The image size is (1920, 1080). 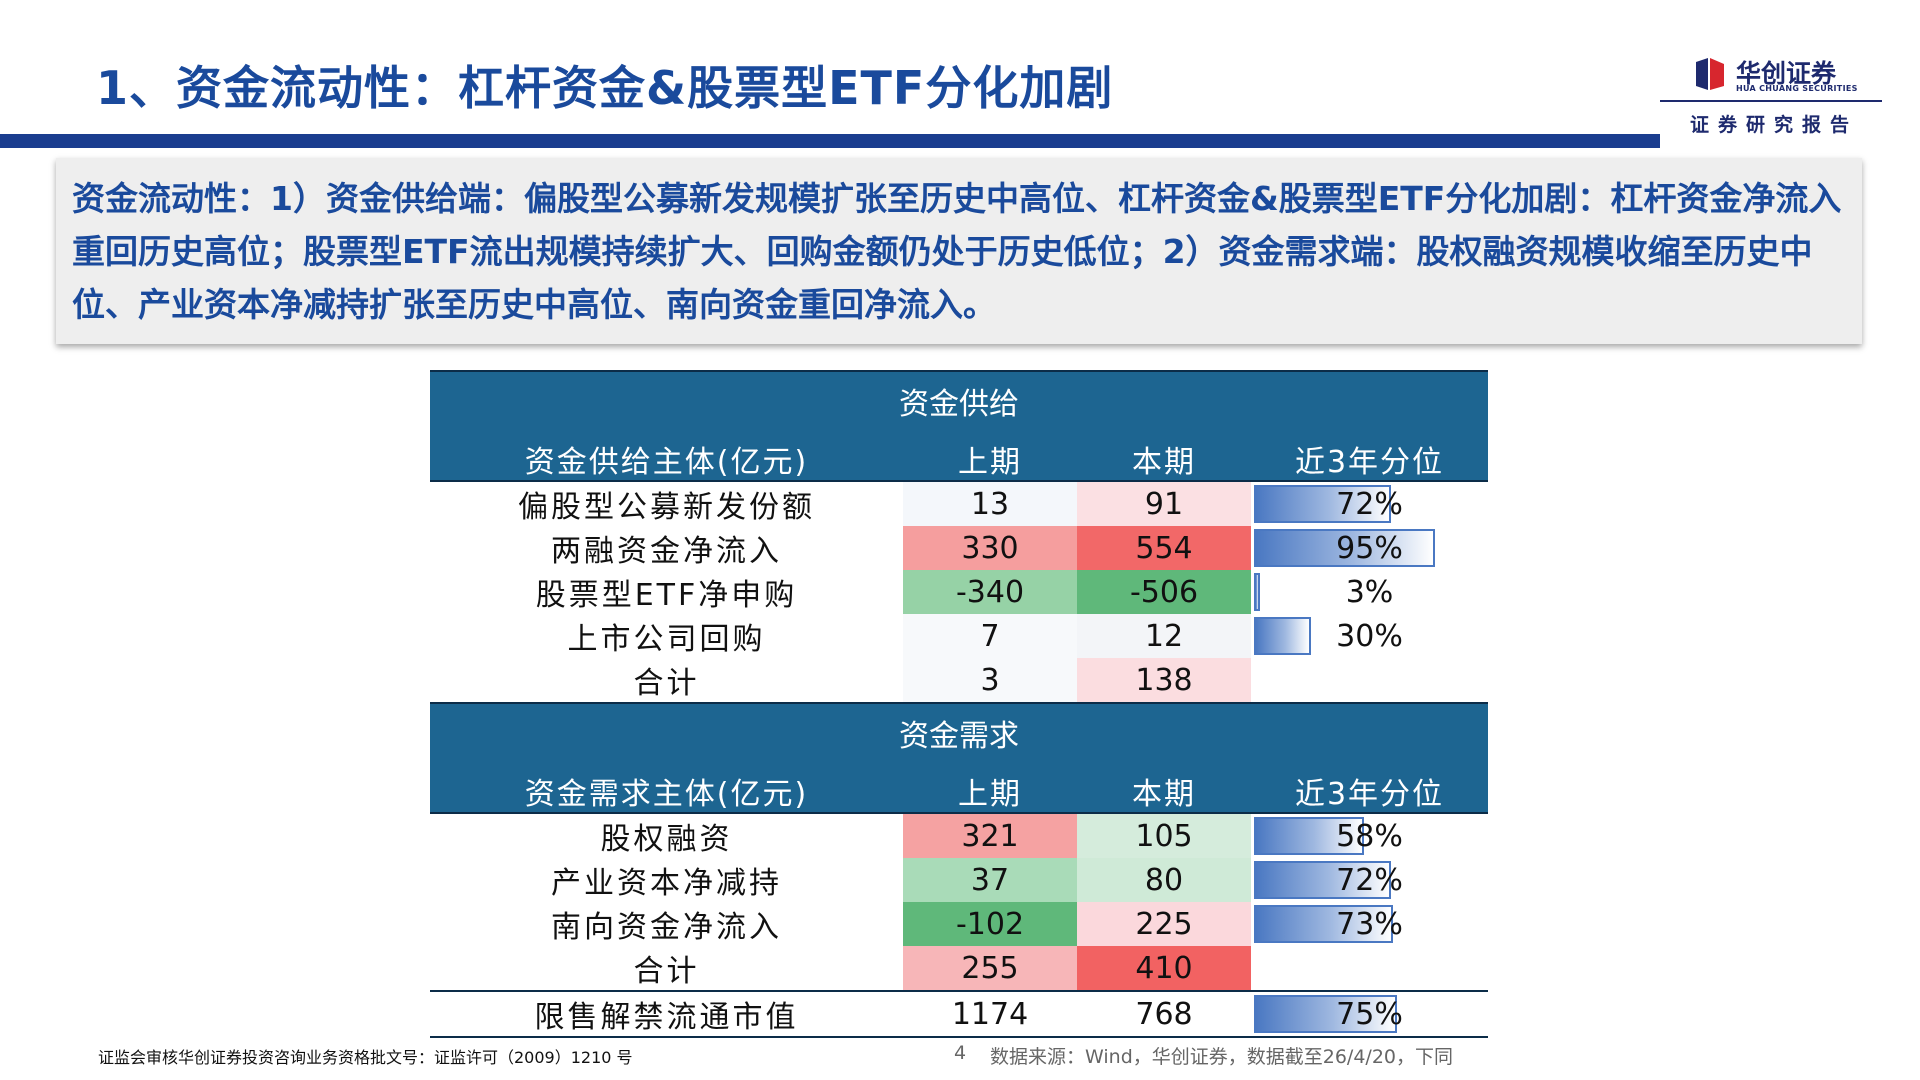 I want to click on table-row: 两融资金净流入 330 554 95%, so click(x=959, y=548).